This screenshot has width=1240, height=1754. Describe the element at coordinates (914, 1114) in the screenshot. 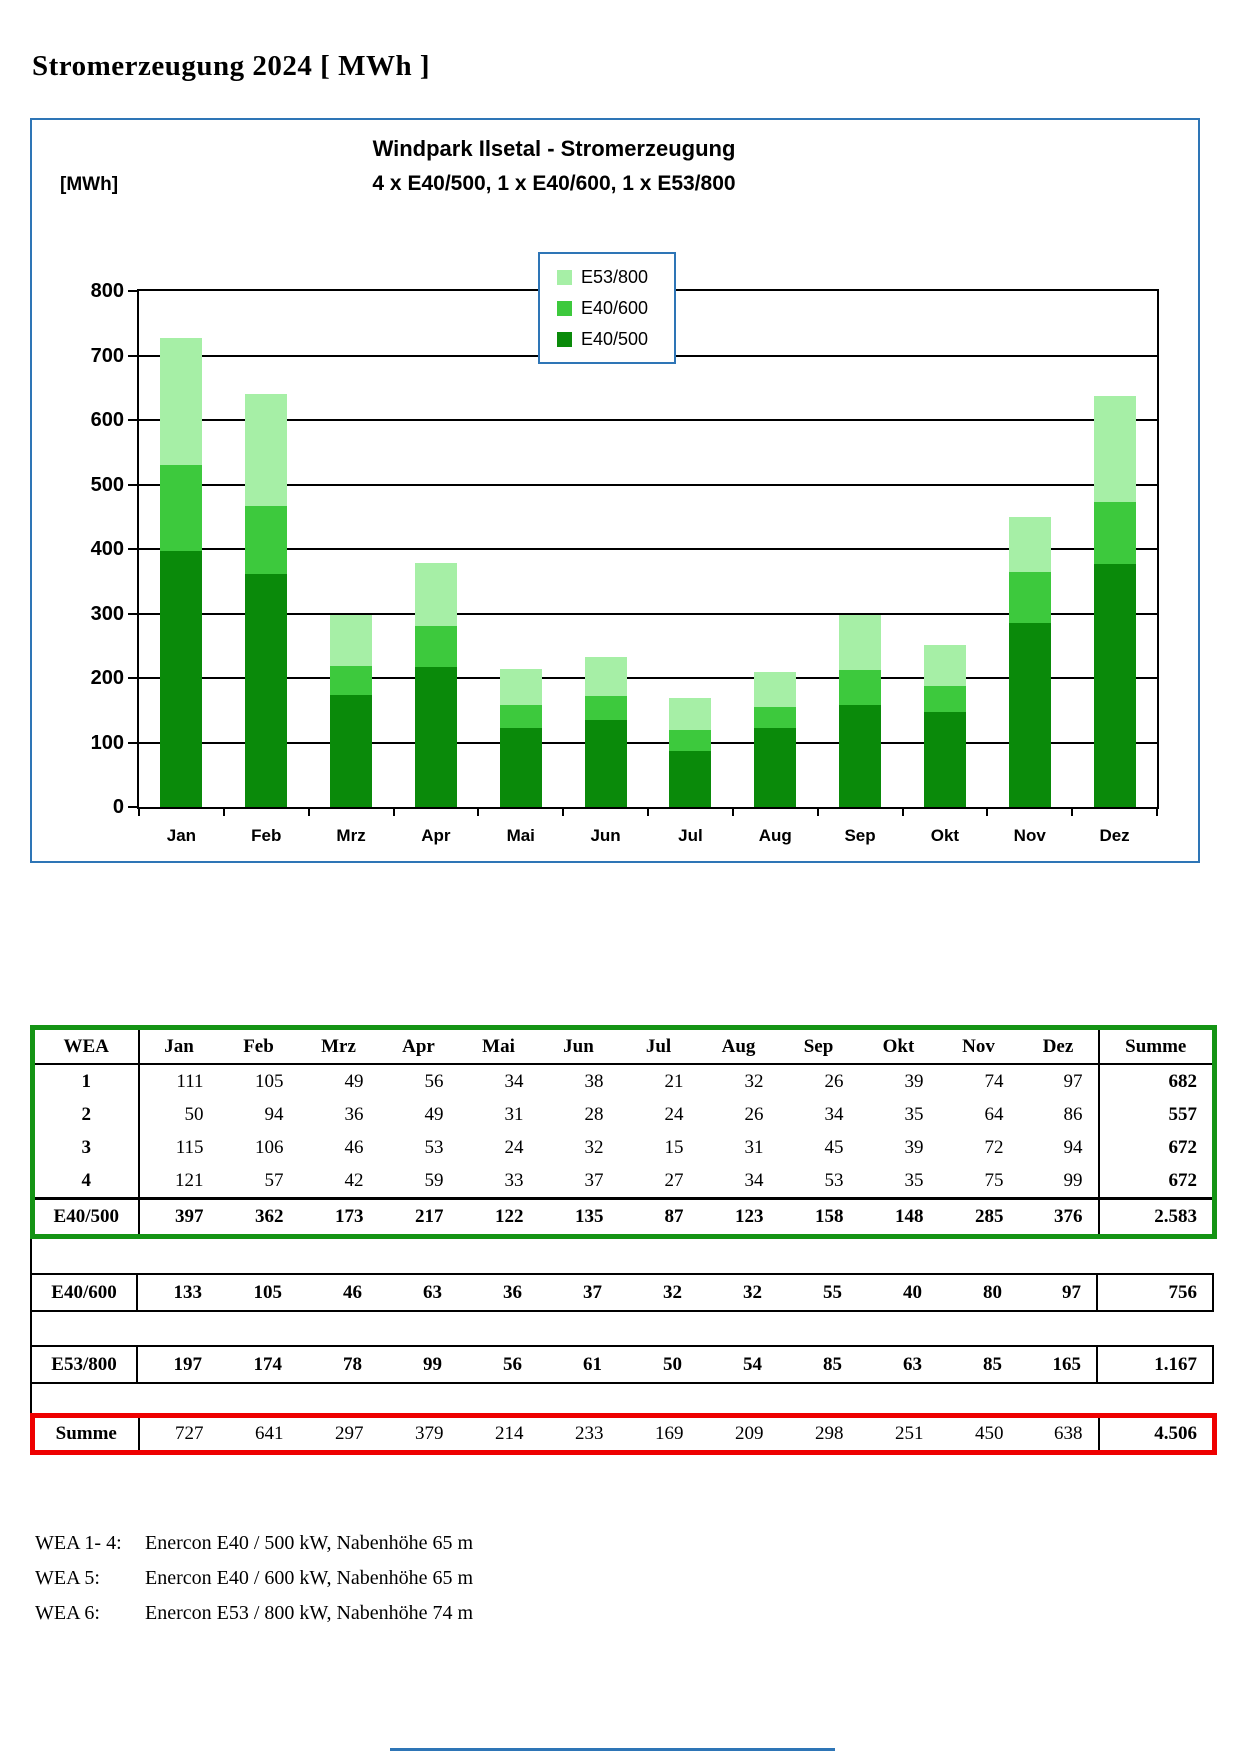

I see `value-cell: 35` at that location.